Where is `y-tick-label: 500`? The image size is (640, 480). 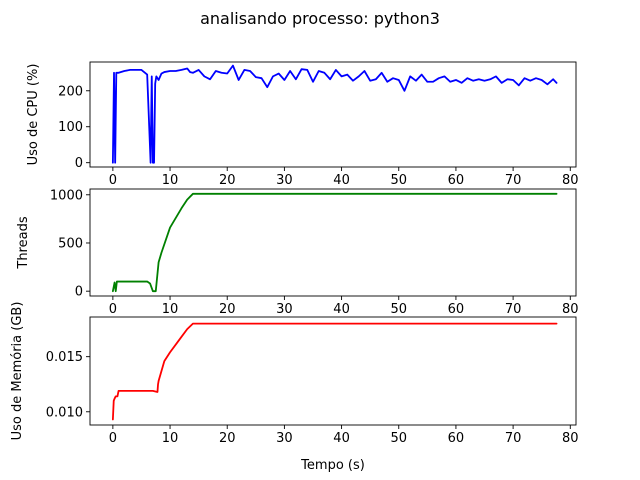 y-tick-label: 500 is located at coordinates (70, 243).